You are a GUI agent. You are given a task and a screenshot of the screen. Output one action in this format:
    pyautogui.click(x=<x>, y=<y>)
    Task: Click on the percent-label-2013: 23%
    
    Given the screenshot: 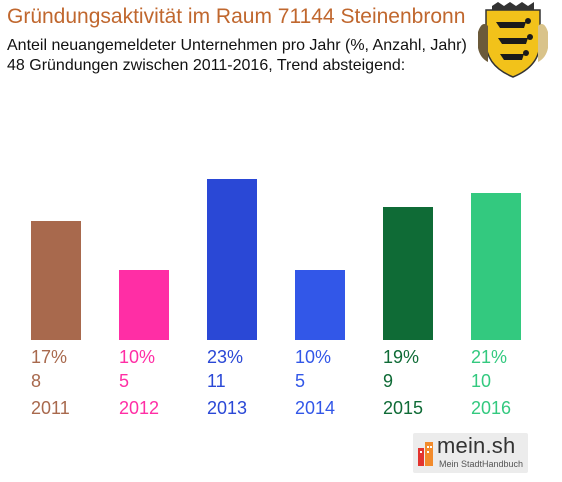 What is the action you would take?
    pyautogui.click(x=225, y=357)
    